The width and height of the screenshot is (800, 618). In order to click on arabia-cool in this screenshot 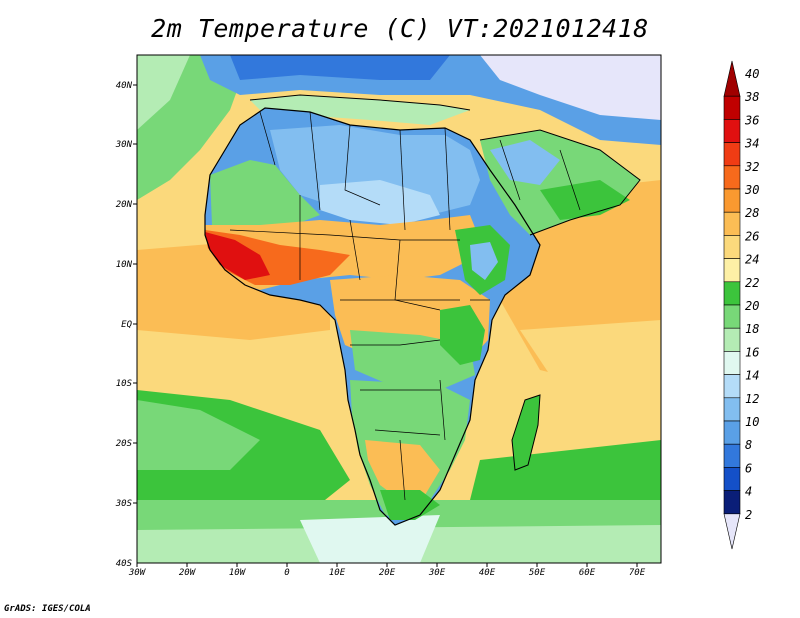, I will do `click(525, 162)`.